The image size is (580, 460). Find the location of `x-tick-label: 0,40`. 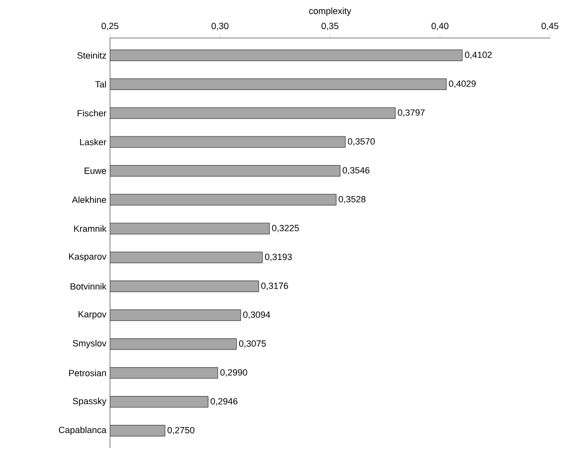

x-tick-label: 0,40 is located at coordinates (440, 26).